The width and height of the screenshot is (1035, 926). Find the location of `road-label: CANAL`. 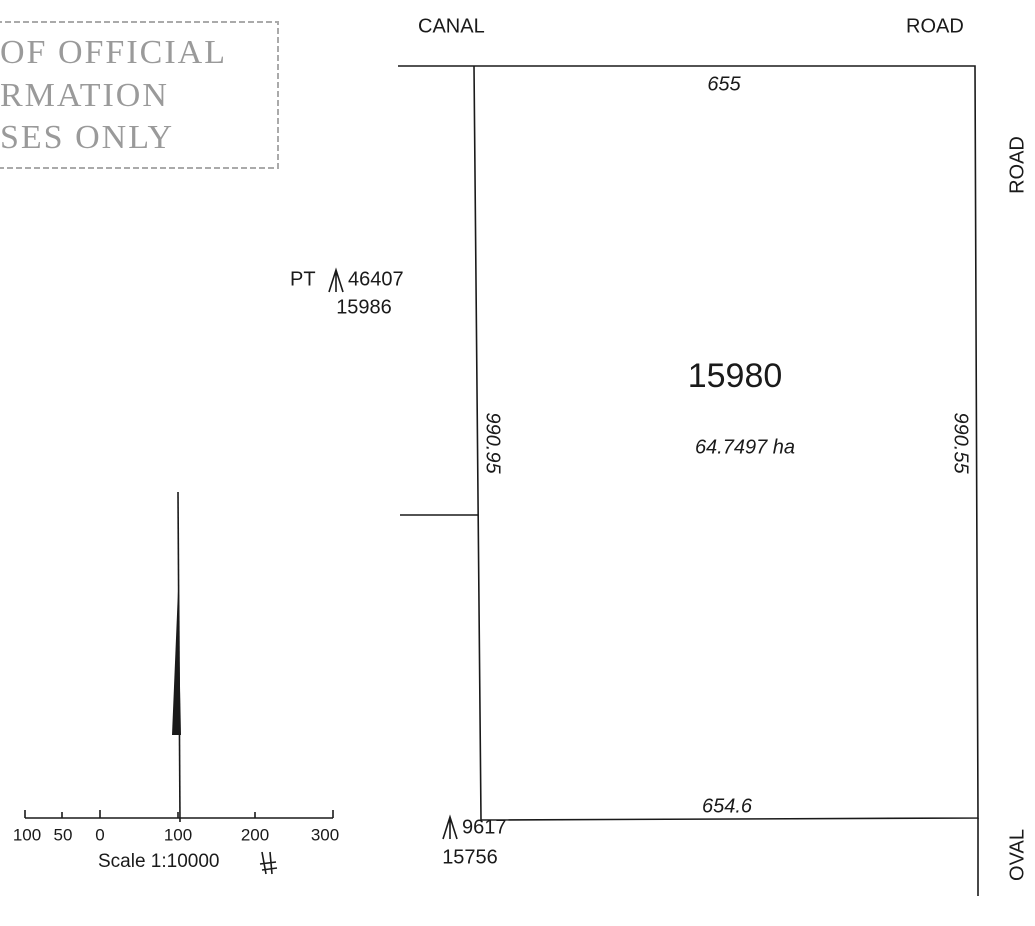

road-label: CANAL is located at coordinates (451, 26).